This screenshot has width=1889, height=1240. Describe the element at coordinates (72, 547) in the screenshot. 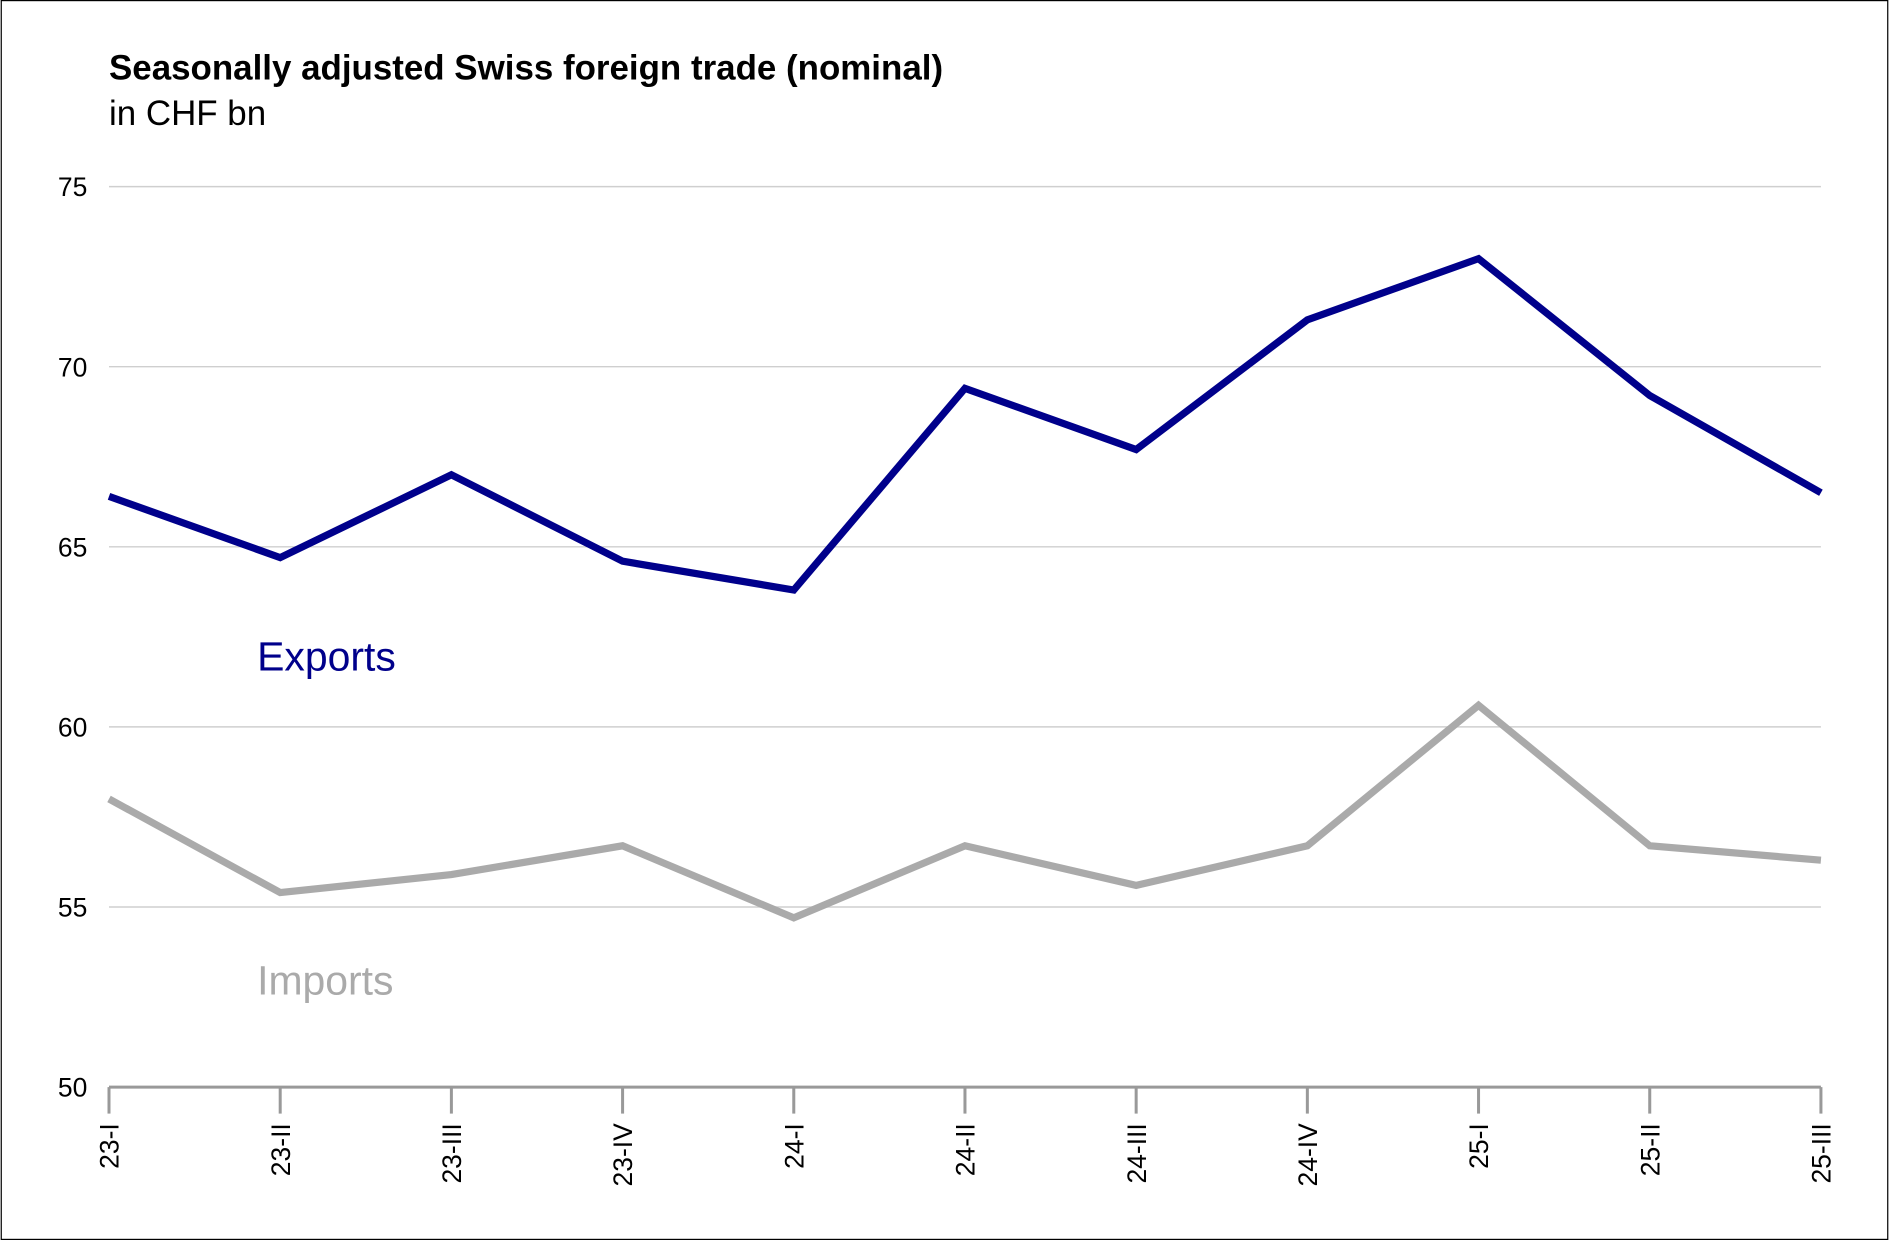

I see `y-tick-label: 65` at that location.